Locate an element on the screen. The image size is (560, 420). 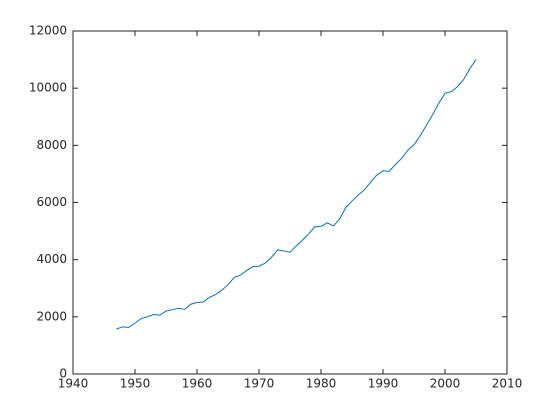
x-tick-label: 2010 is located at coordinates (507, 384).